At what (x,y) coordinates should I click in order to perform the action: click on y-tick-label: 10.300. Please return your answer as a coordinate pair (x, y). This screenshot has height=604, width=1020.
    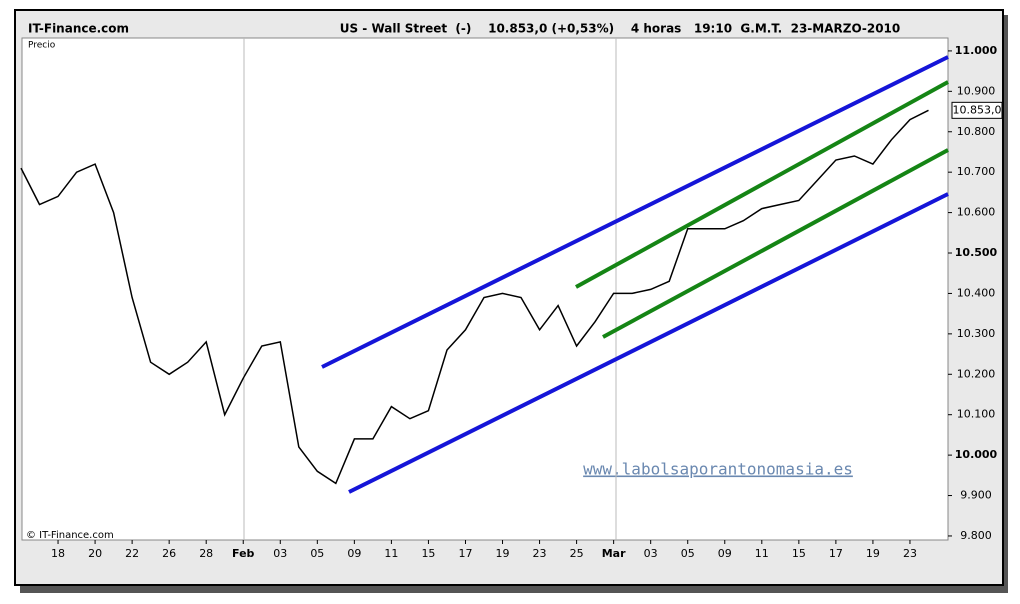
    Looking at the image, I should click on (976, 333).